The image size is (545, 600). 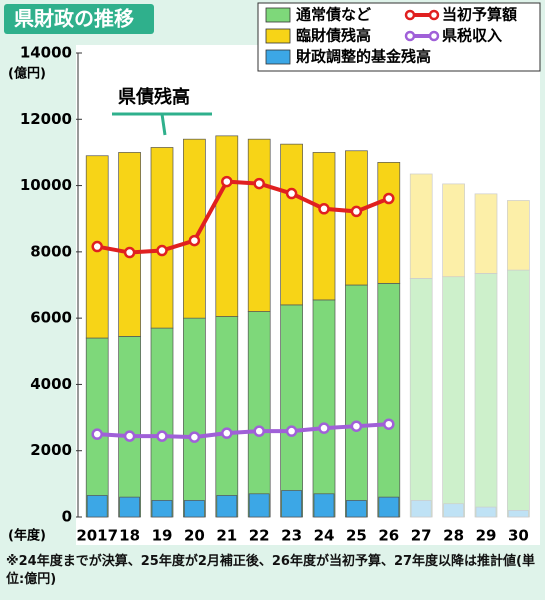 What do you see at coordinates (291, 536) in the screenshot?
I see `x-tick-label: 23` at bounding box center [291, 536].